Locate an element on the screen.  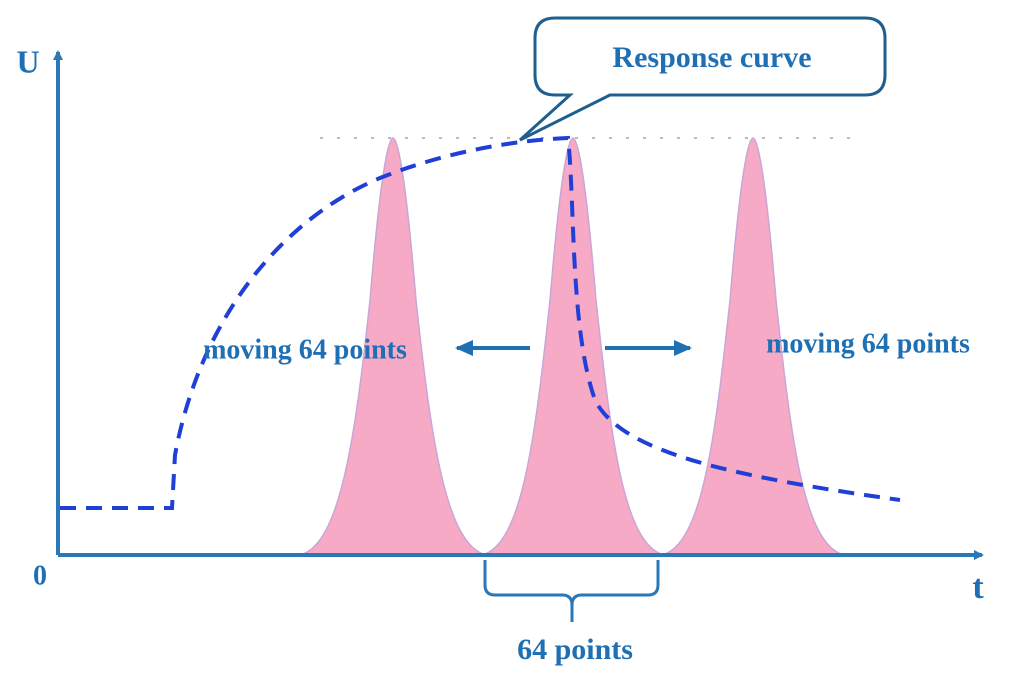
brace is located at coordinates (571, 591).